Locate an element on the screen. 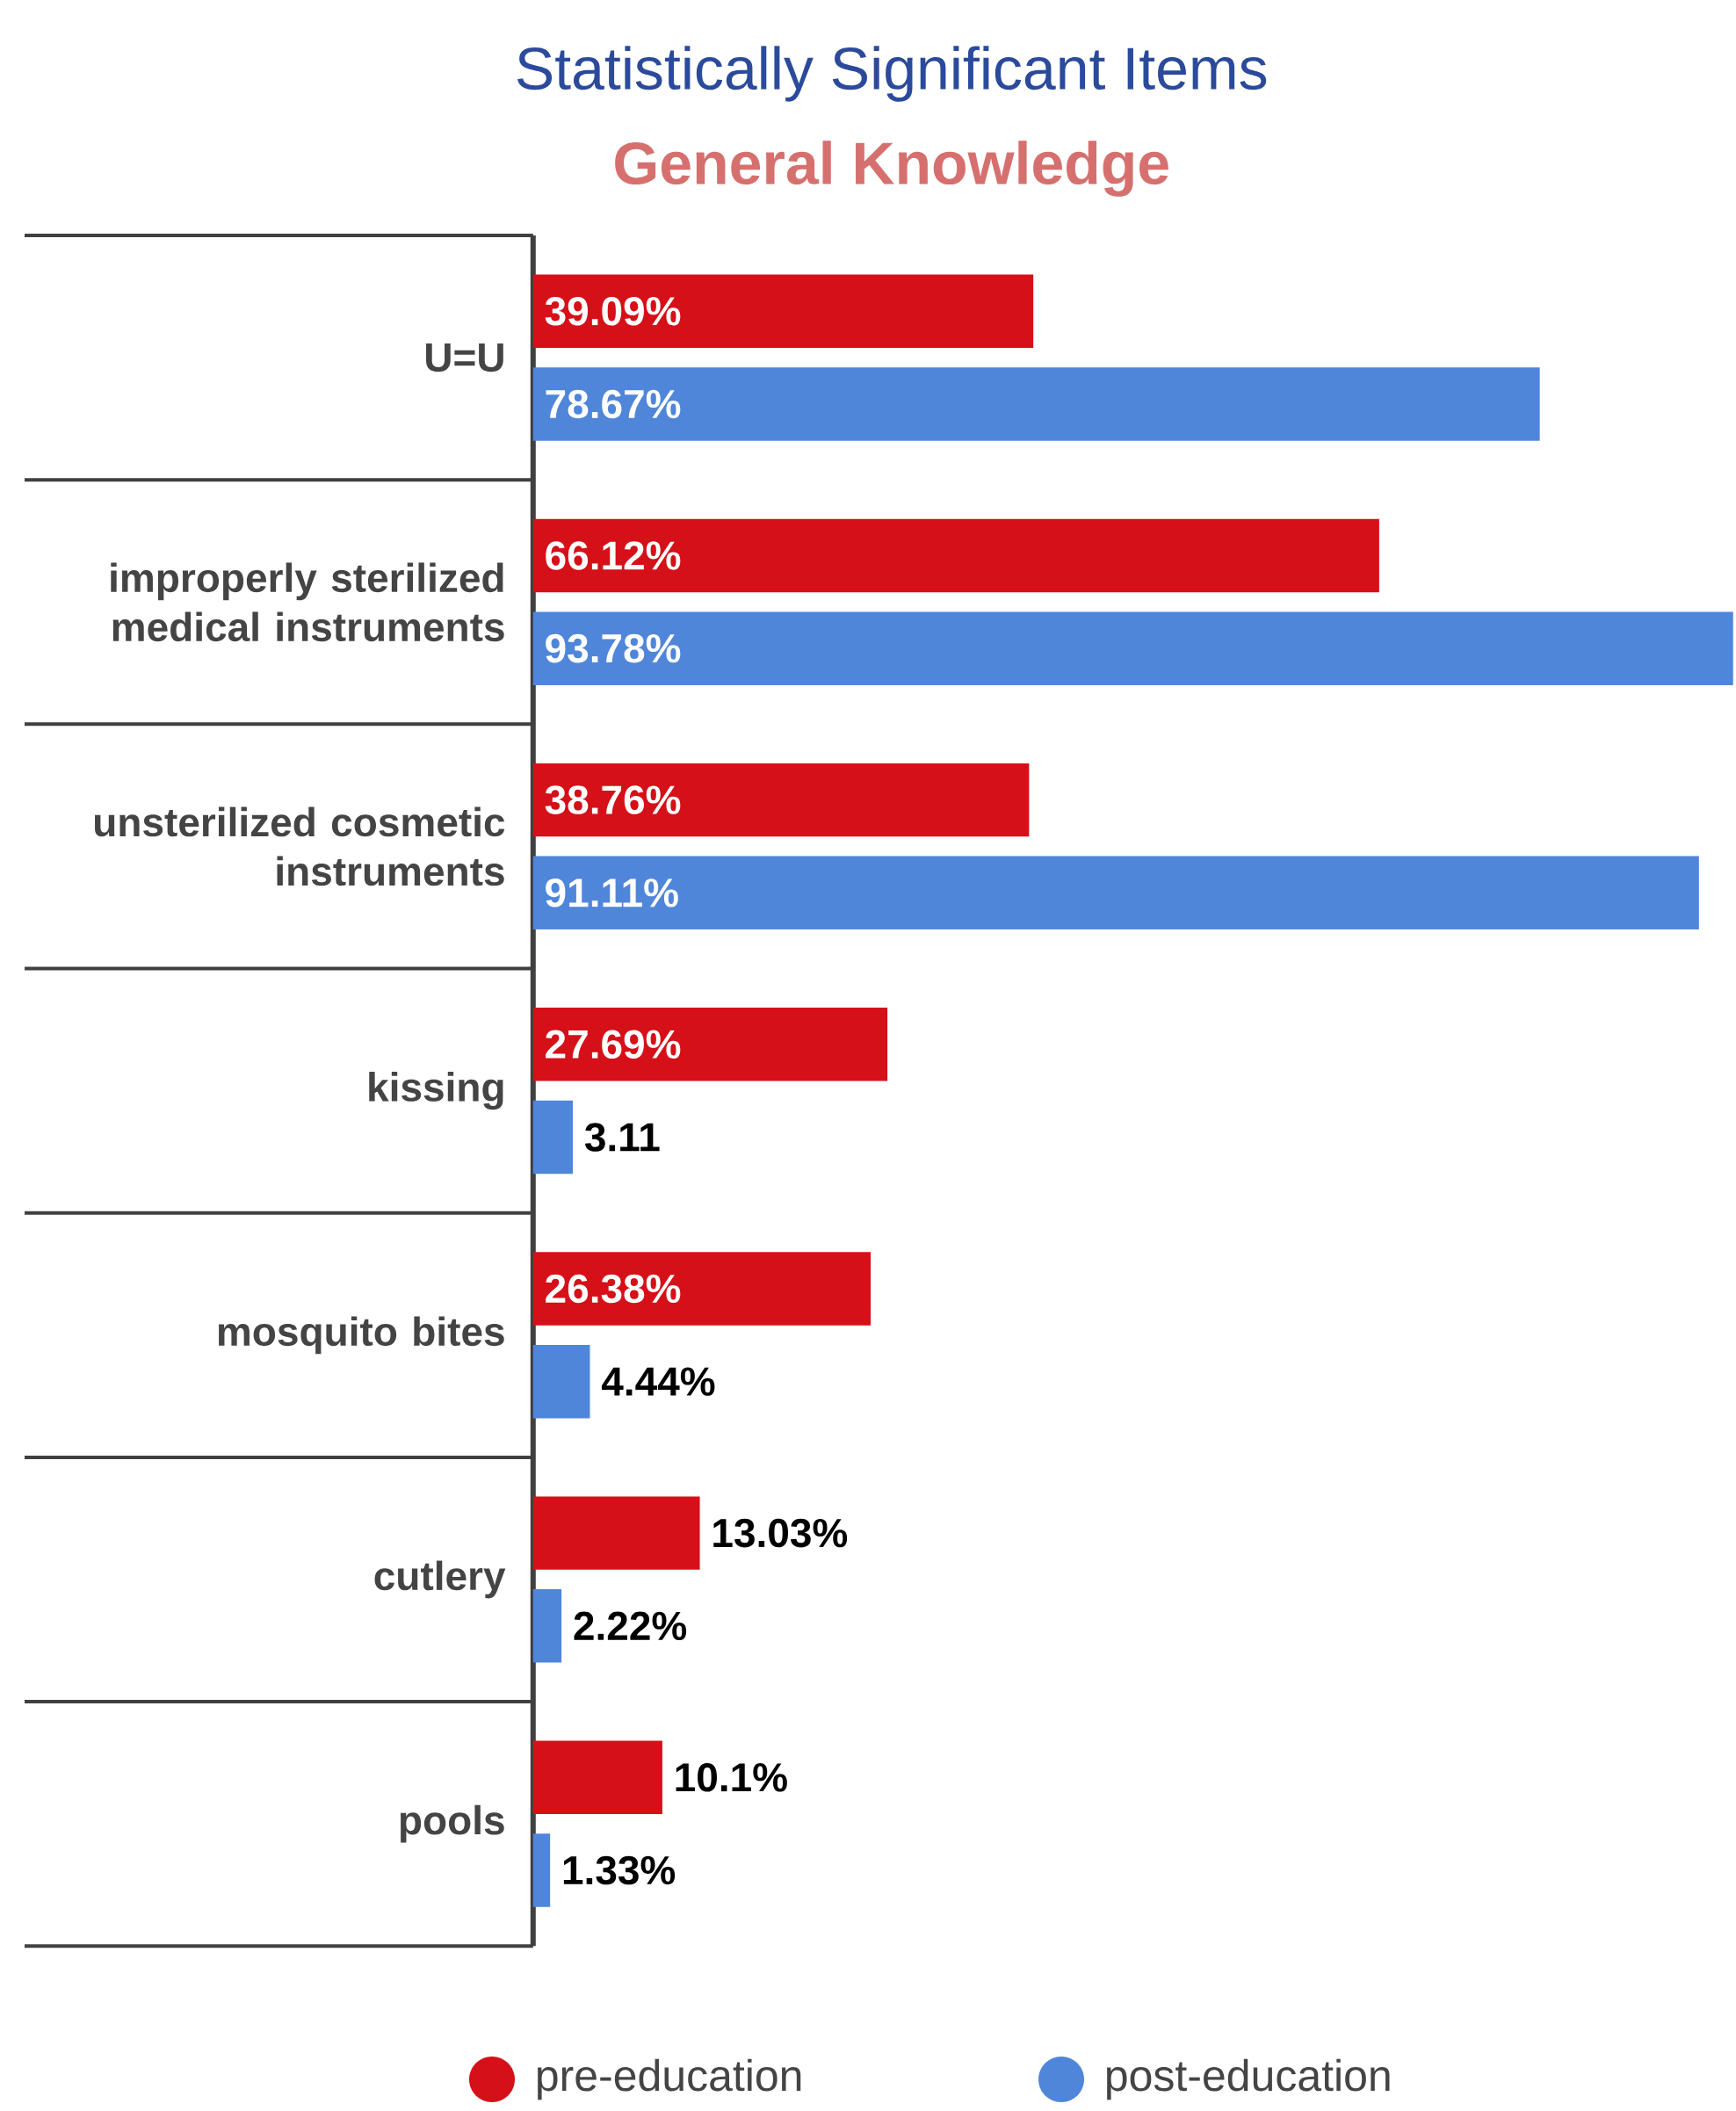 The height and width of the screenshot is (2111, 1736). data-label: 93.78% is located at coordinates (613, 648).